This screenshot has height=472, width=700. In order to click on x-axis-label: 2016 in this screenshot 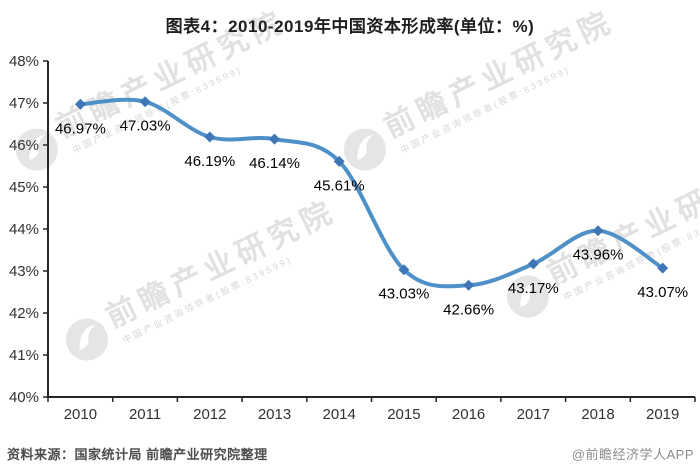, I will do `click(468, 414)`.